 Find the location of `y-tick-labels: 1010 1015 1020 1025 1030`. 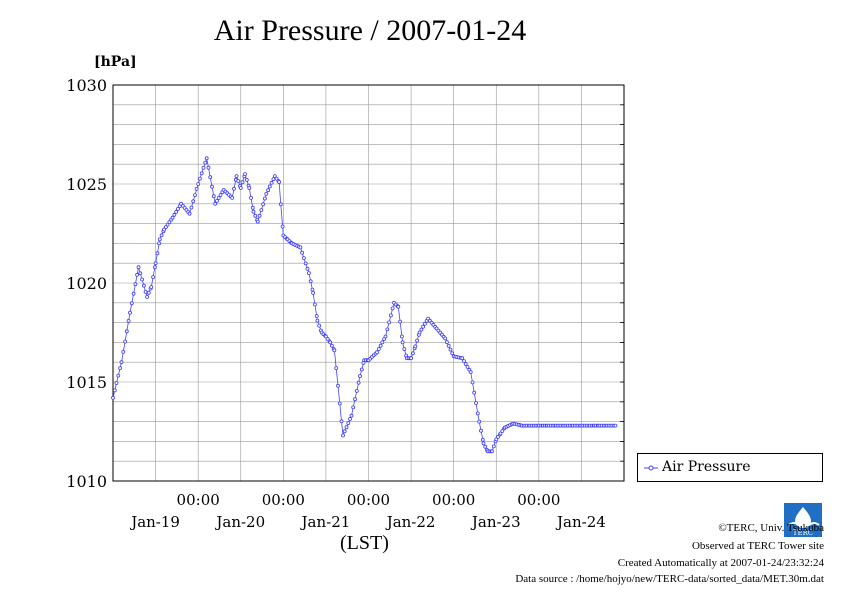

y-tick-labels: 1010 1015 1020 1025 1030 is located at coordinates (86, 283).